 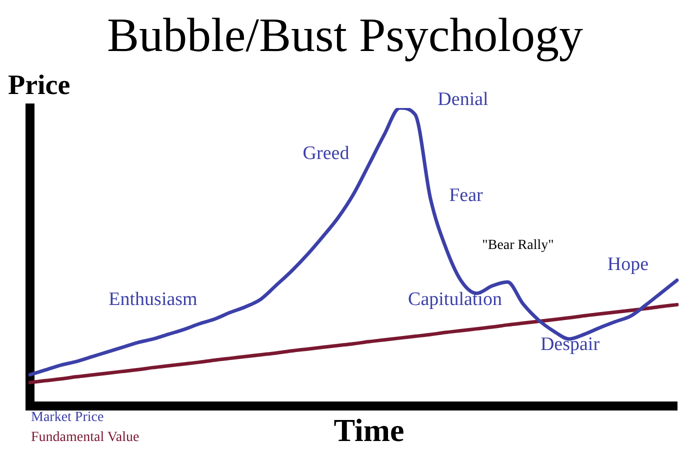 What do you see at coordinates (466, 196) in the screenshot?
I see `annotation: Fear` at bounding box center [466, 196].